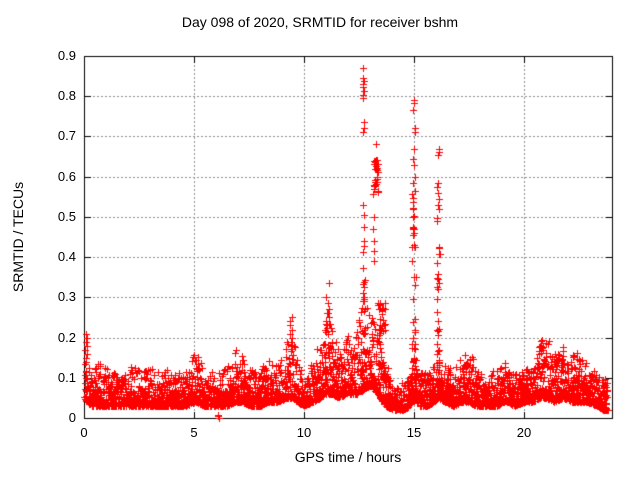  Describe the element at coordinates (66, 216) in the screenshot. I see `y-tick-label: 0.5` at that location.